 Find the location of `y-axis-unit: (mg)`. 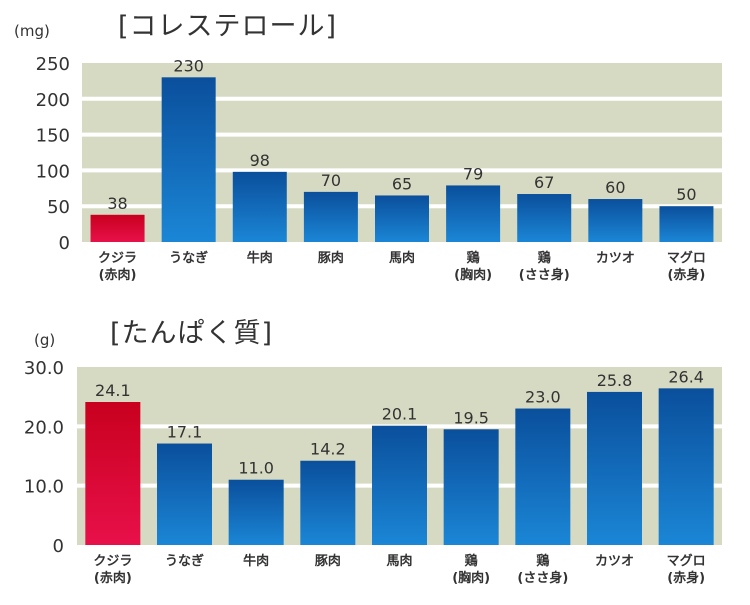

y-axis-unit: (mg) is located at coordinates (32, 31).